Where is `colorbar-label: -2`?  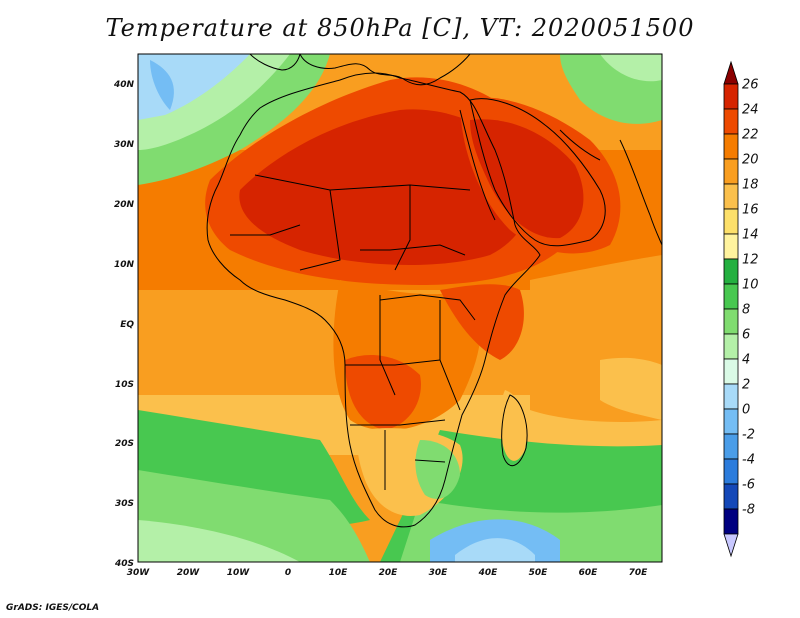
colorbar-label: -2 is located at coordinates (748, 435).